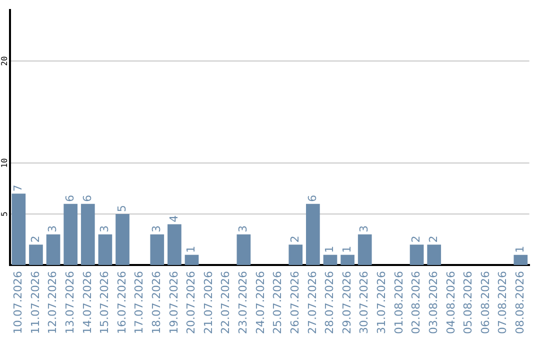 The image size is (540, 340). Describe the element at coordinates (173, 218) in the screenshot. I see `data-label: 4` at that location.